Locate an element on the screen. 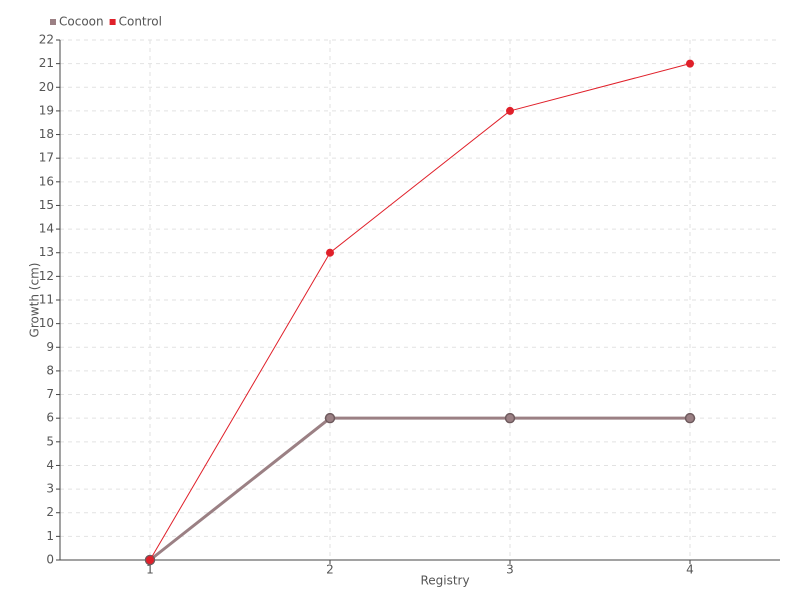 This screenshot has width=800, height=600. y-tick-label: 4 is located at coordinates (50, 465).